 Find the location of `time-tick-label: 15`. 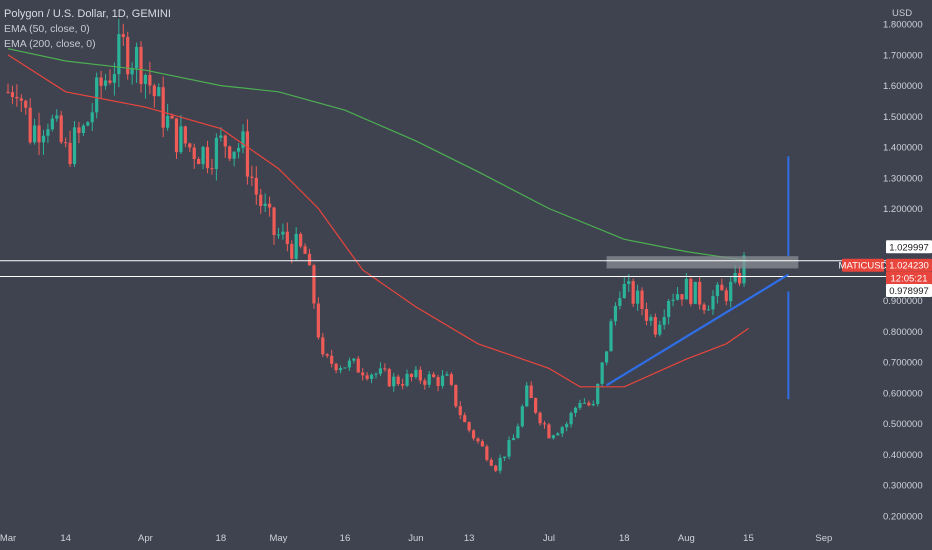

time-tick-label: 15 is located at coordinates (748, 538).